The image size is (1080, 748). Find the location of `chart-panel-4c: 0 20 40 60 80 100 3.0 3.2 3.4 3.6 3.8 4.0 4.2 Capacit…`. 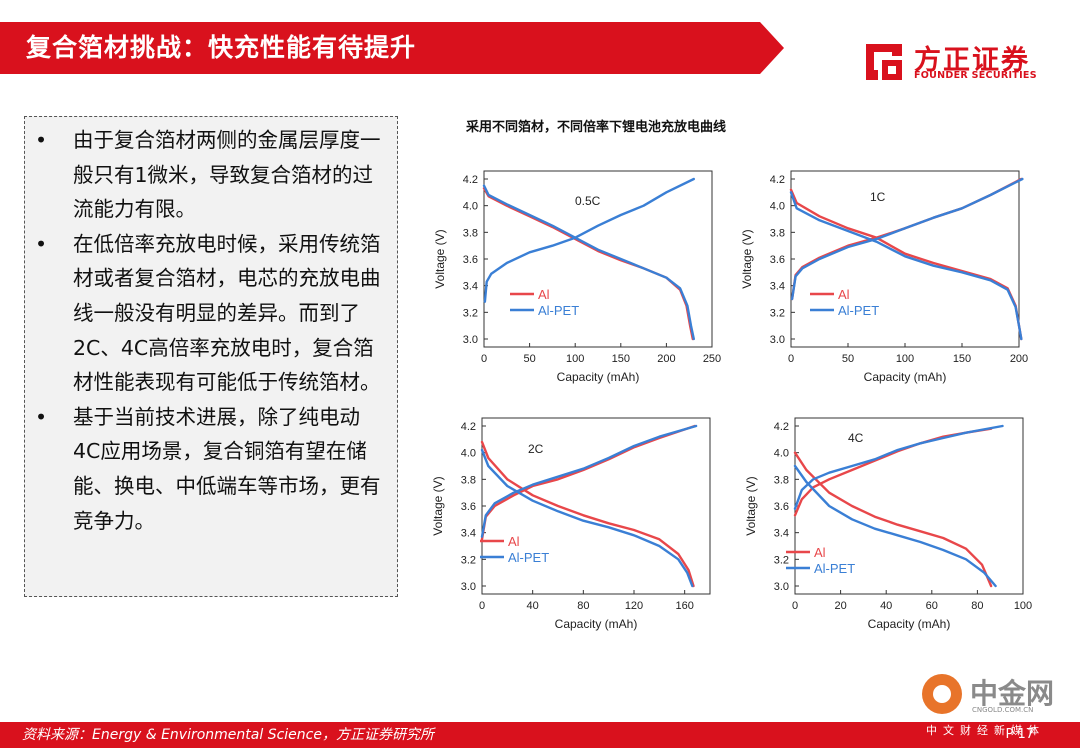

chart-panel-4c: 0 20 40 60 80 100 3.0 3.2 3.4 3.6 3.8 4.0 4.2 Capacit… is located at coordinates (888, 524).